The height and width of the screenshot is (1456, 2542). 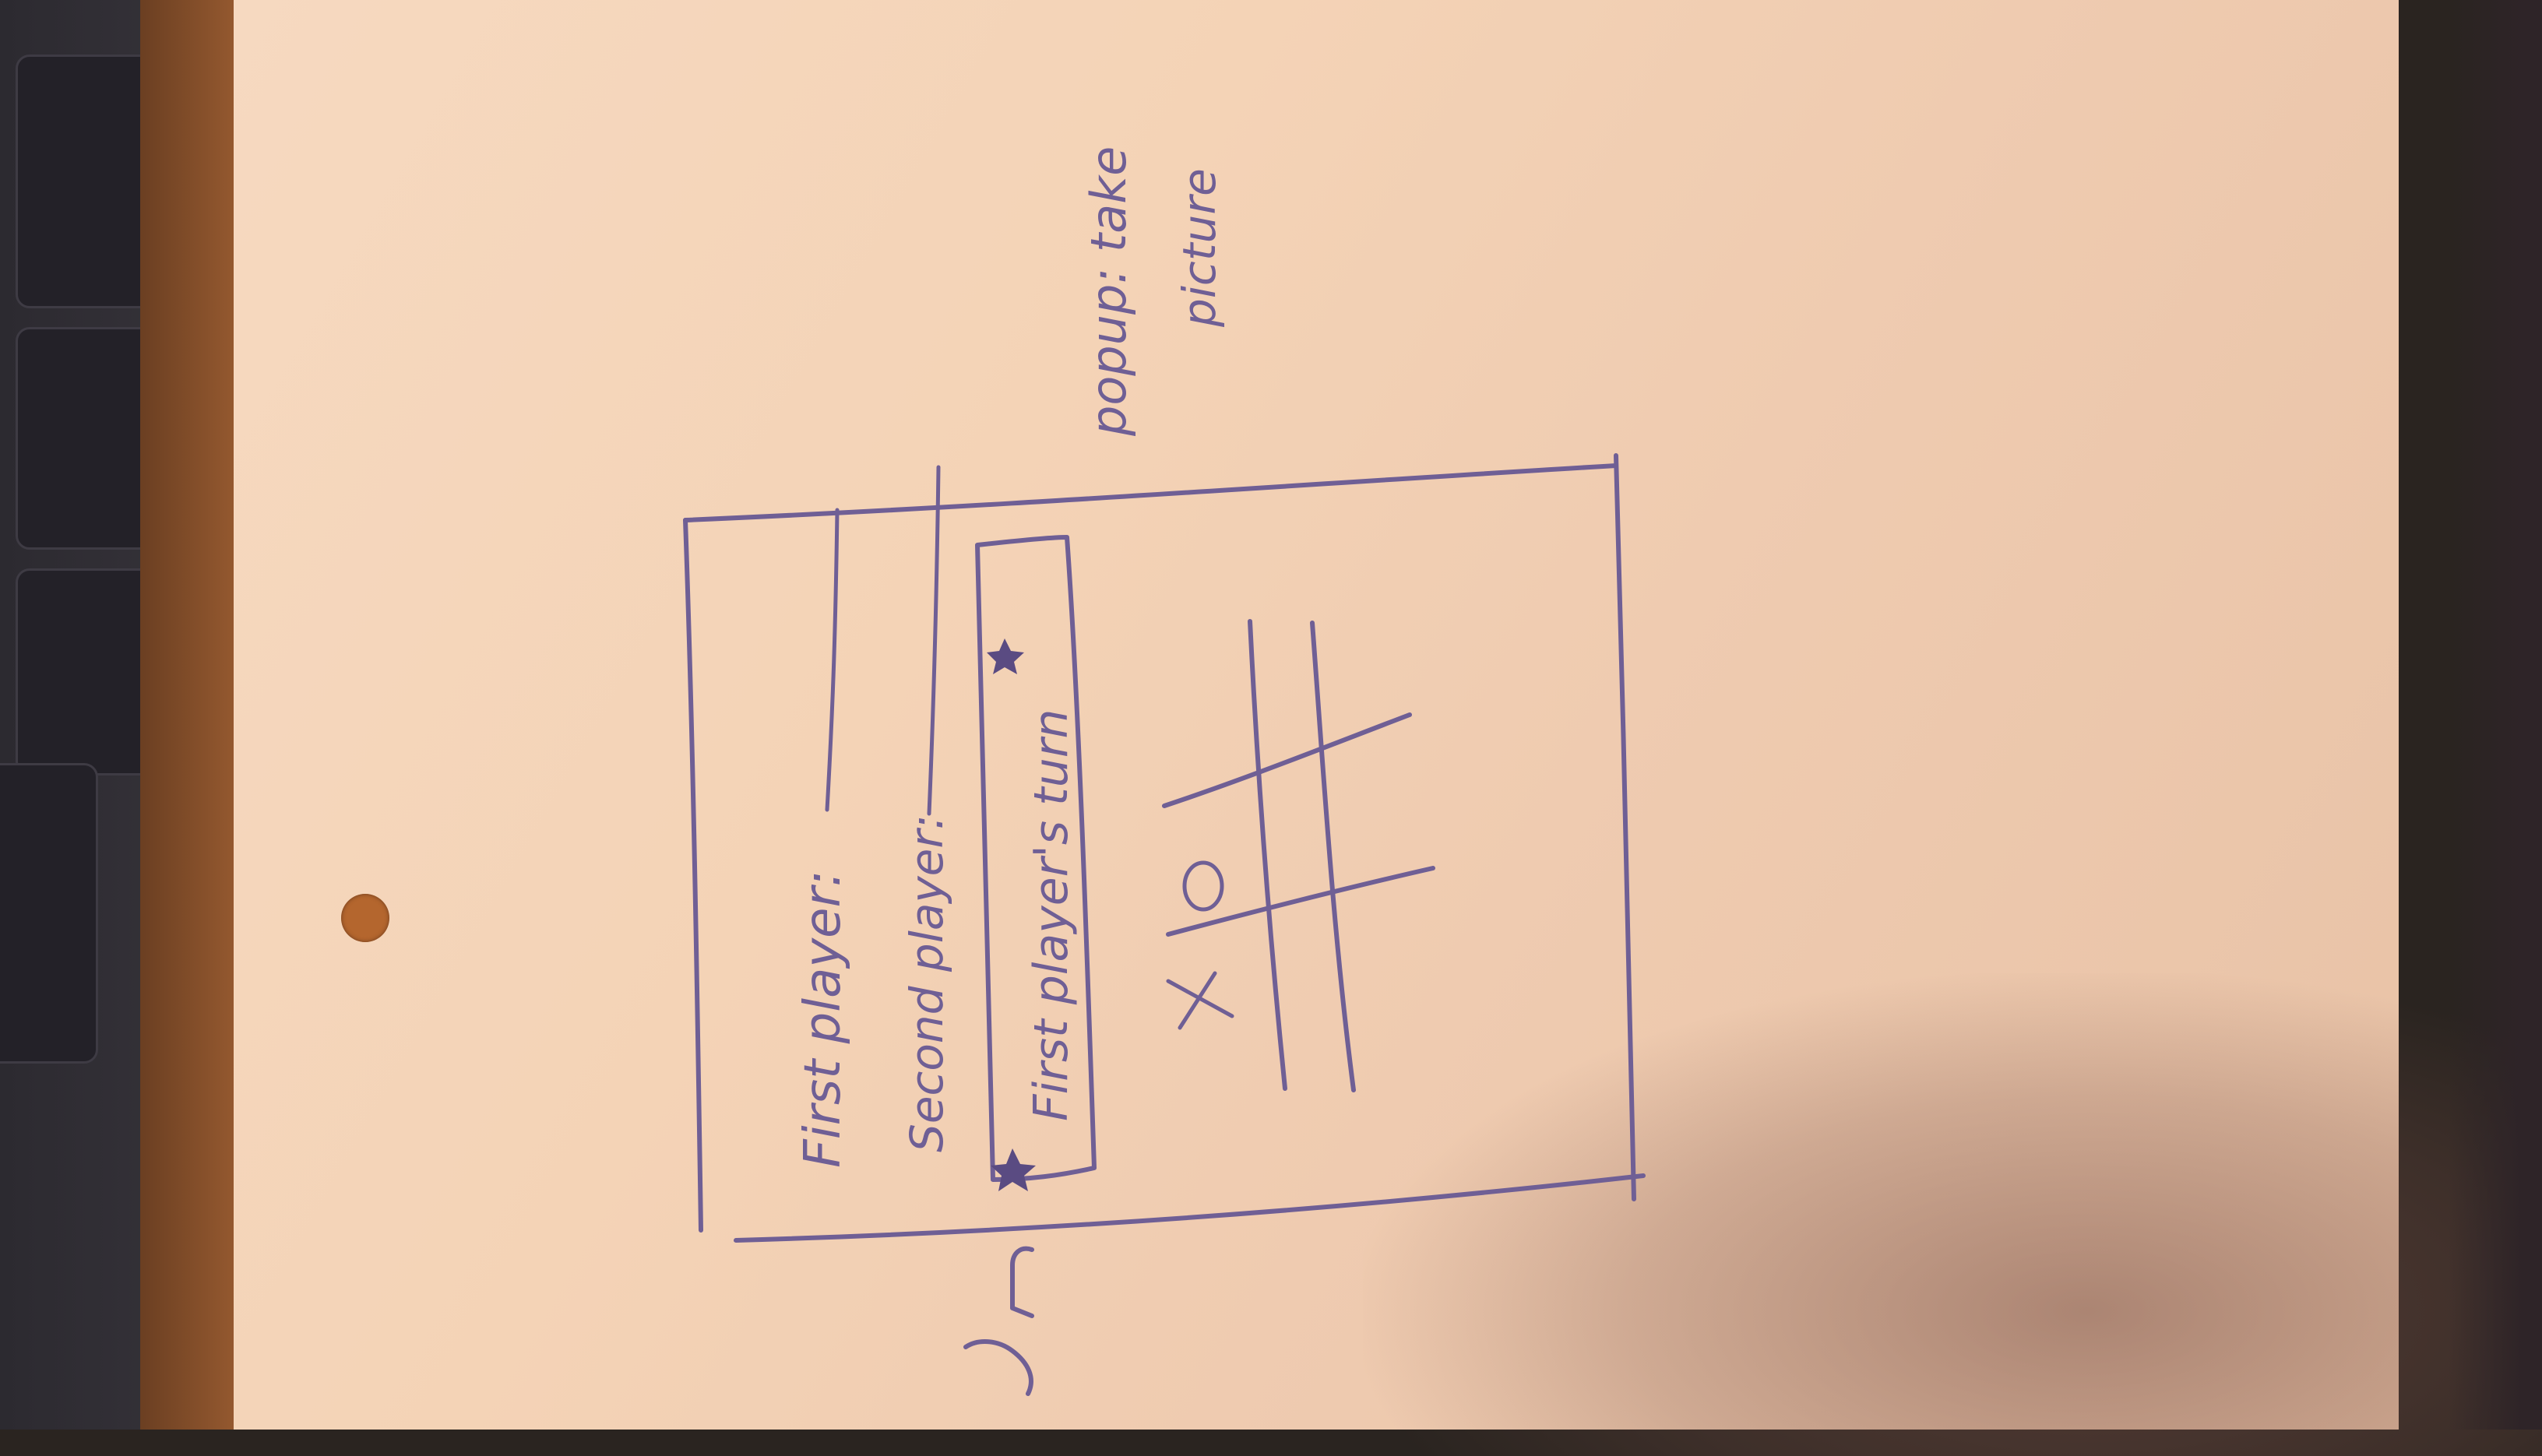 What do you see at coordinates (1108, 291) in the screenshot?
I see `side-note-line1: popup: take` at bounding box center [1108, 291].